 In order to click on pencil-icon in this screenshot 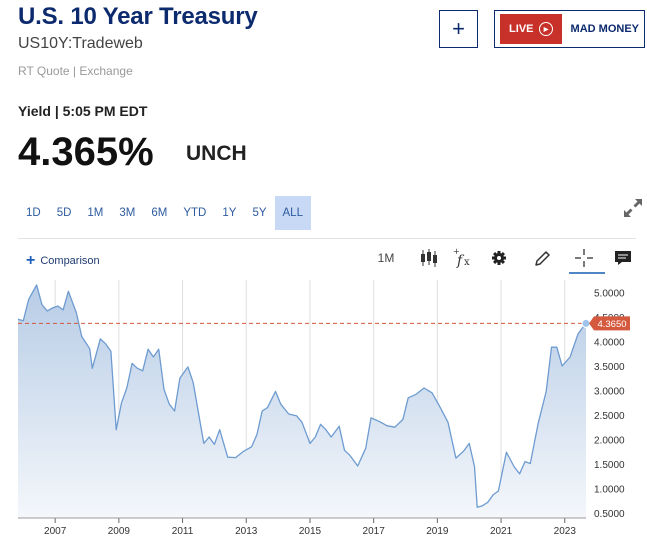, I will do `click(543, 258)`.